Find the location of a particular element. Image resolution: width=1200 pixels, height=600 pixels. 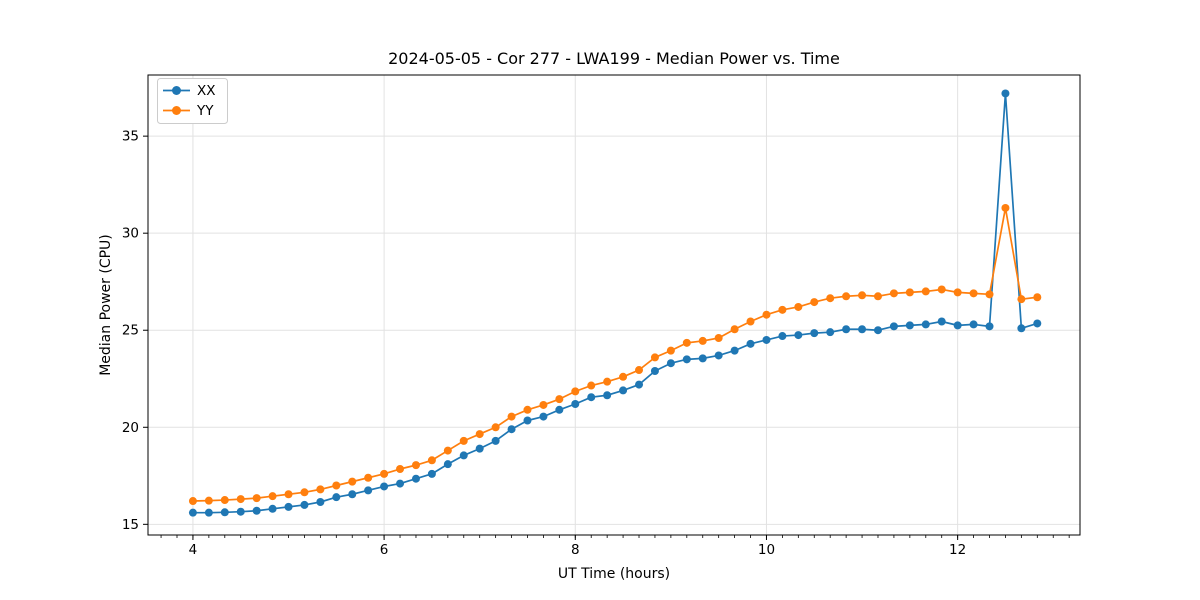

legend-label-yy: YY is located at coordinates (205, 111).